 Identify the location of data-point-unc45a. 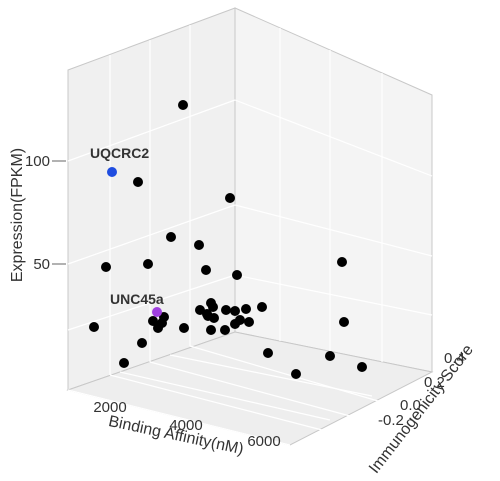
(157, 312).